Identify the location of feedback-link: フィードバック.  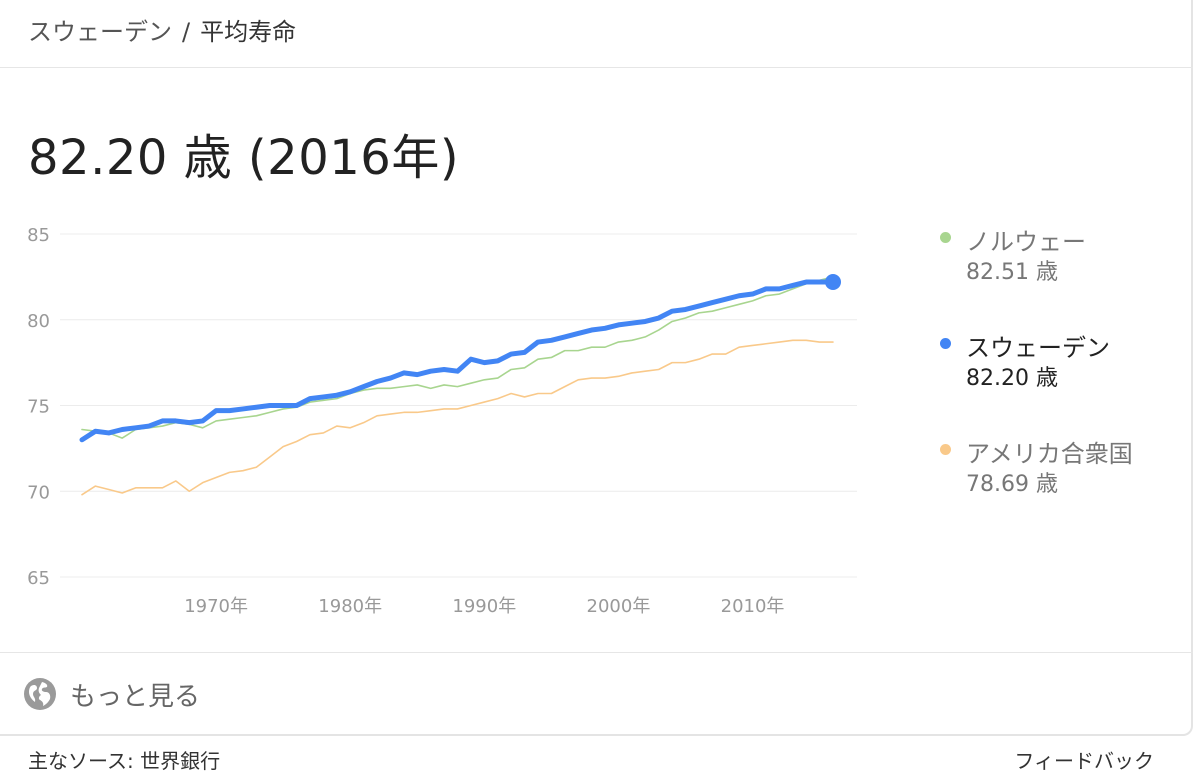
(1084, 761).